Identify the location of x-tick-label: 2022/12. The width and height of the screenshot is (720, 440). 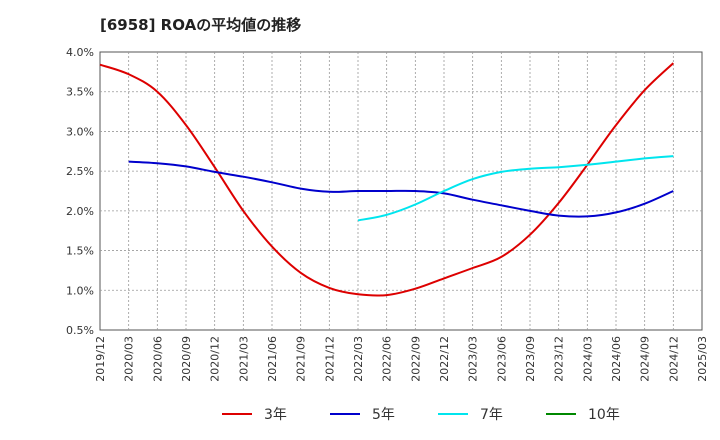
(444, 359).